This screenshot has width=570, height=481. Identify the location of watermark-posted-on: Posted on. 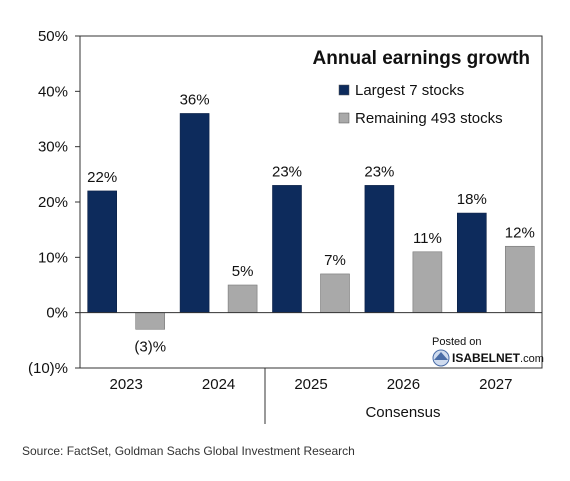
(457, 342).